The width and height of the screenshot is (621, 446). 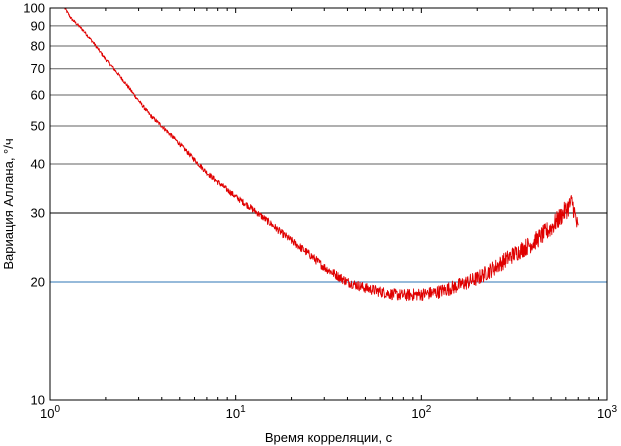 What do you see at coordinates (38, 163) in the screenshot?
I see `y-tick-label-40: 40` at bounding box center [38, 163].